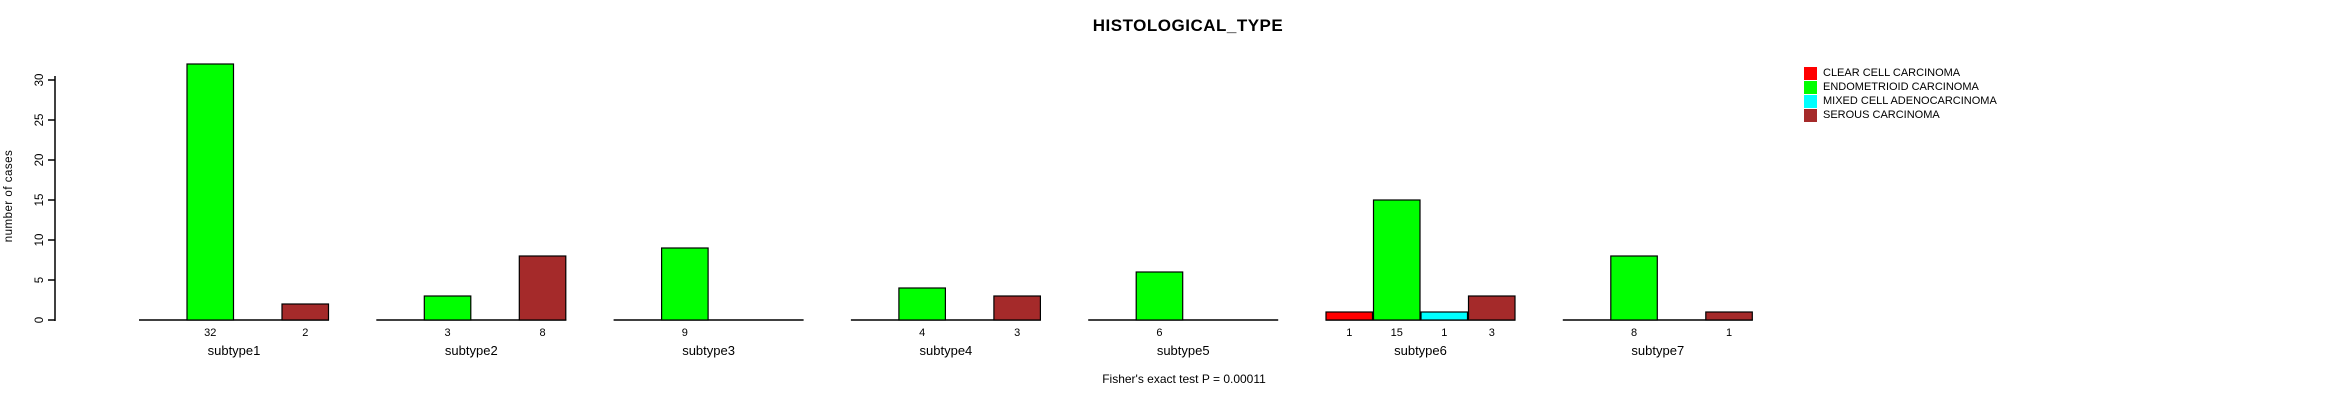  Describe the element at coordinates (708, 350) in the screenshot. I see `category-label: subtype3` at that location.